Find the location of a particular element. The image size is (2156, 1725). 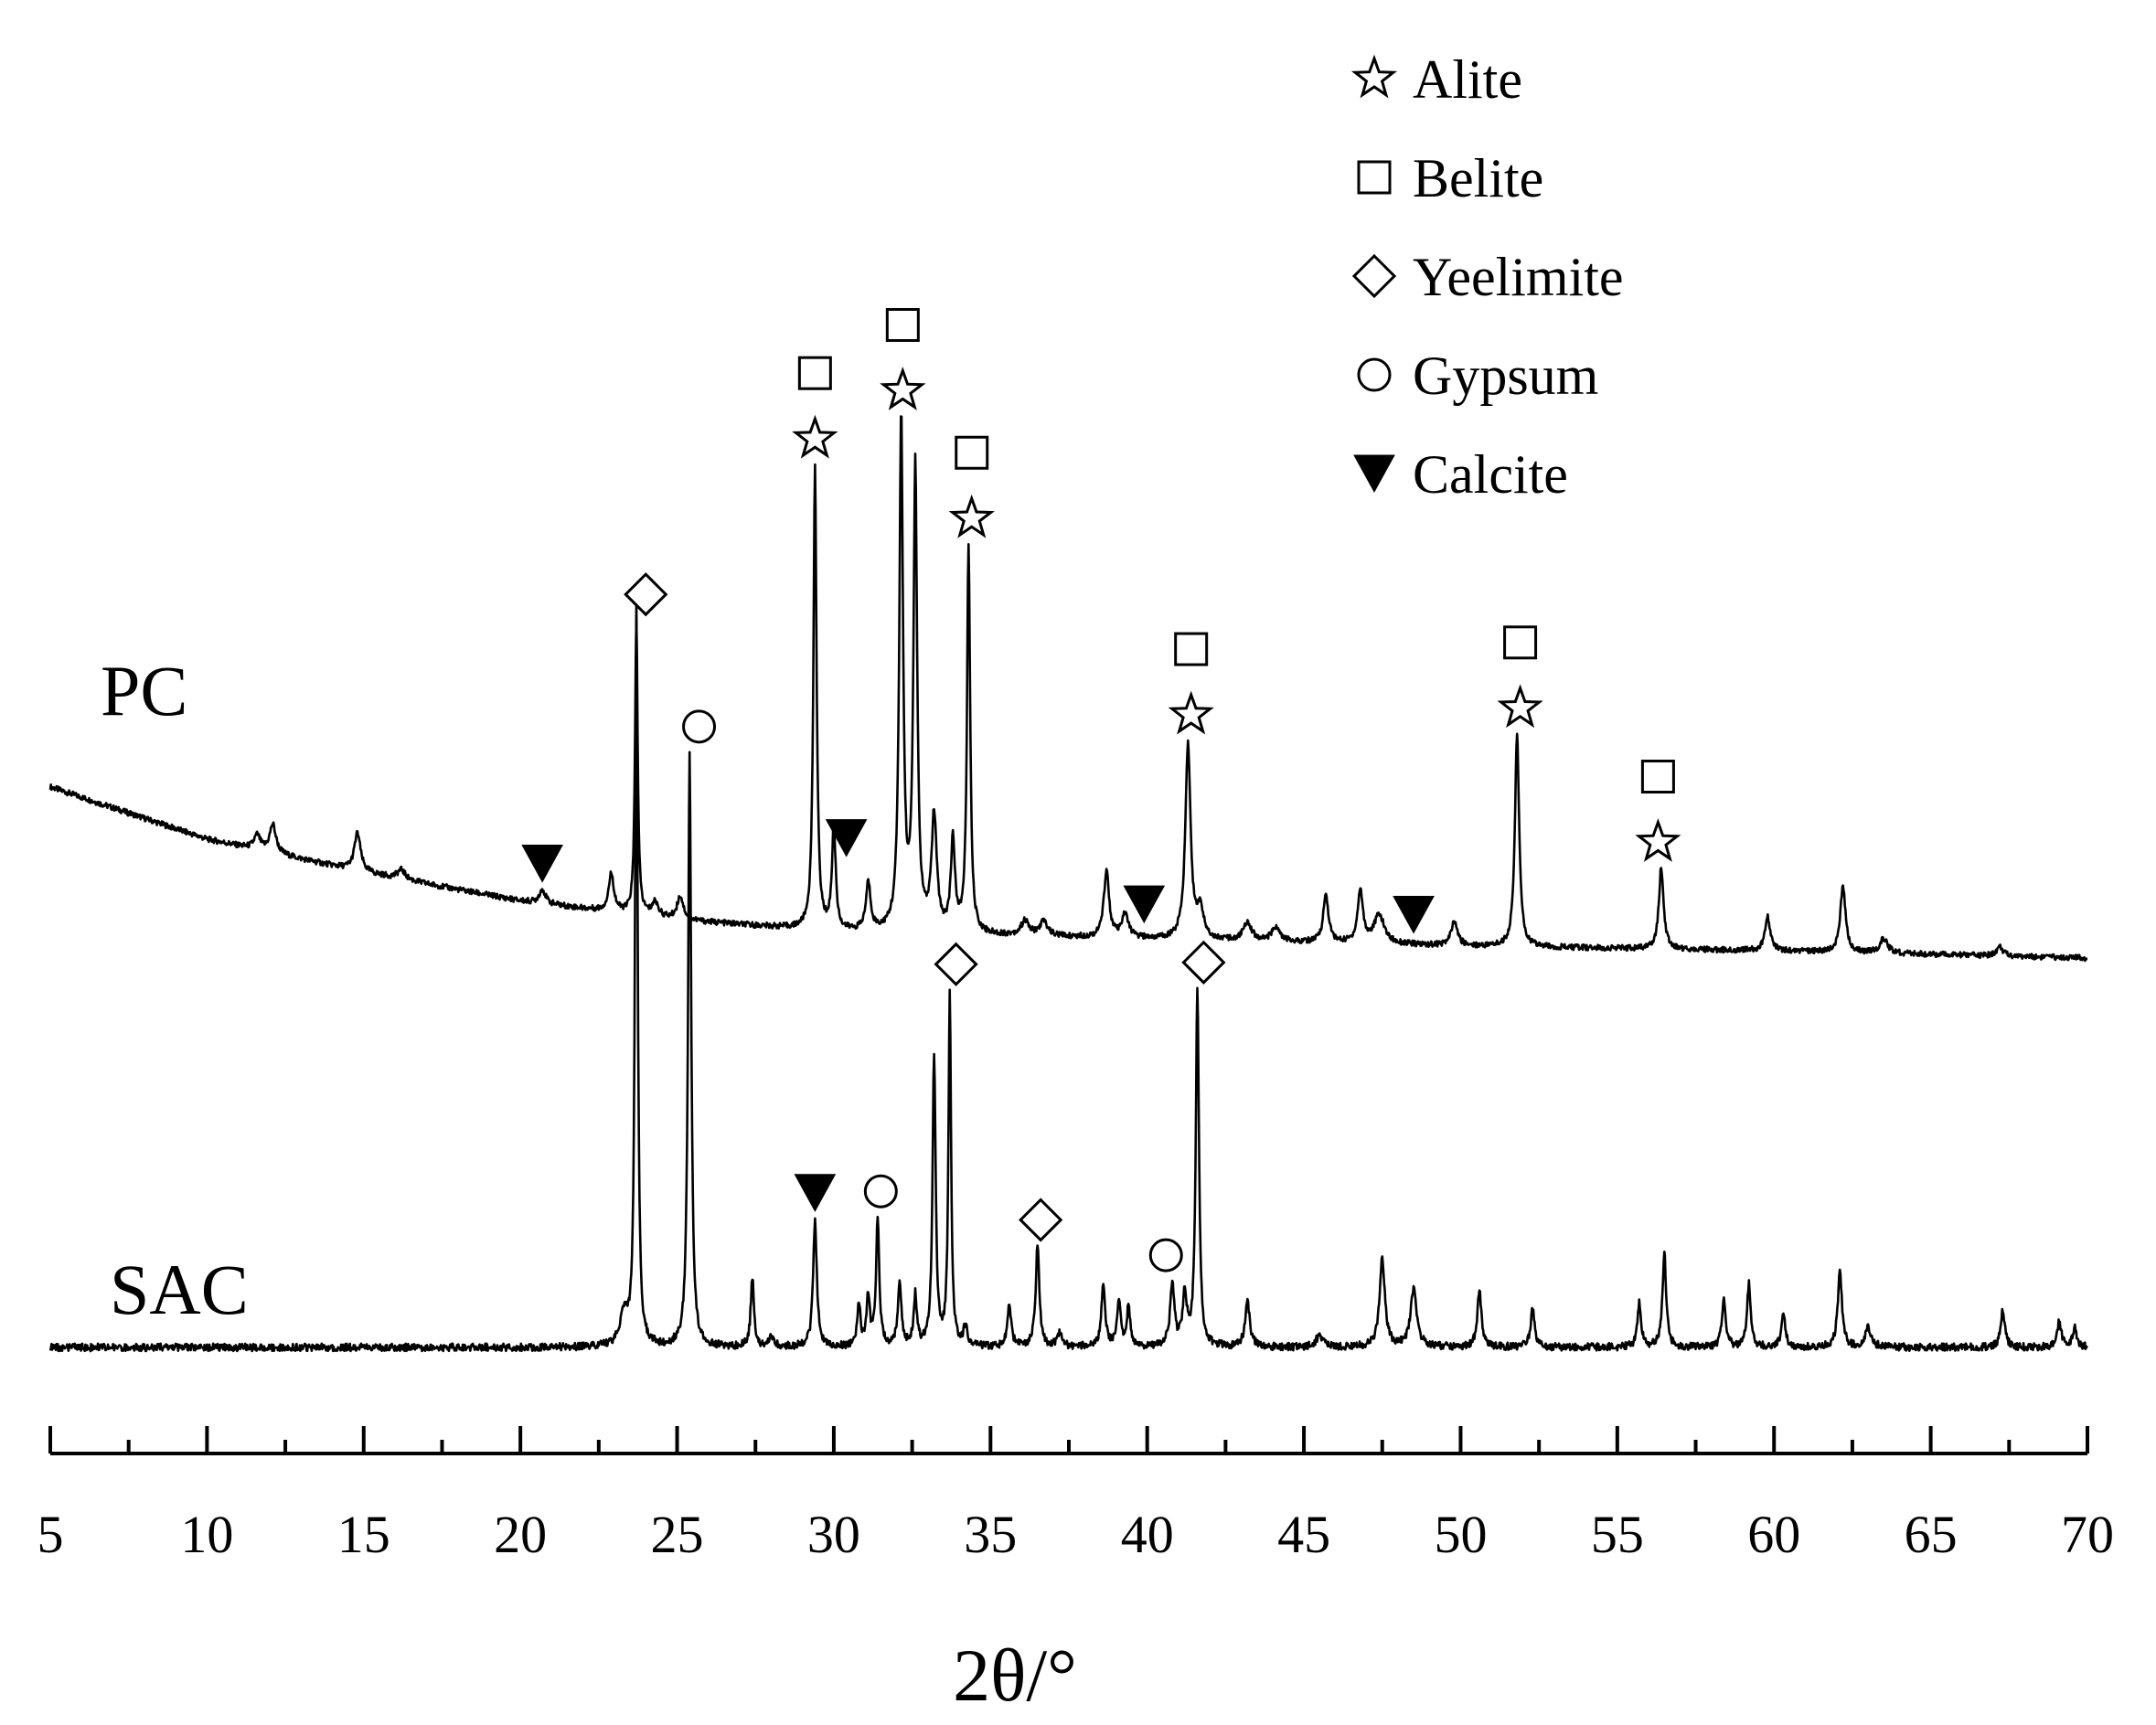

legend-label-belite: Belite is located at coordinates (1478, 178).